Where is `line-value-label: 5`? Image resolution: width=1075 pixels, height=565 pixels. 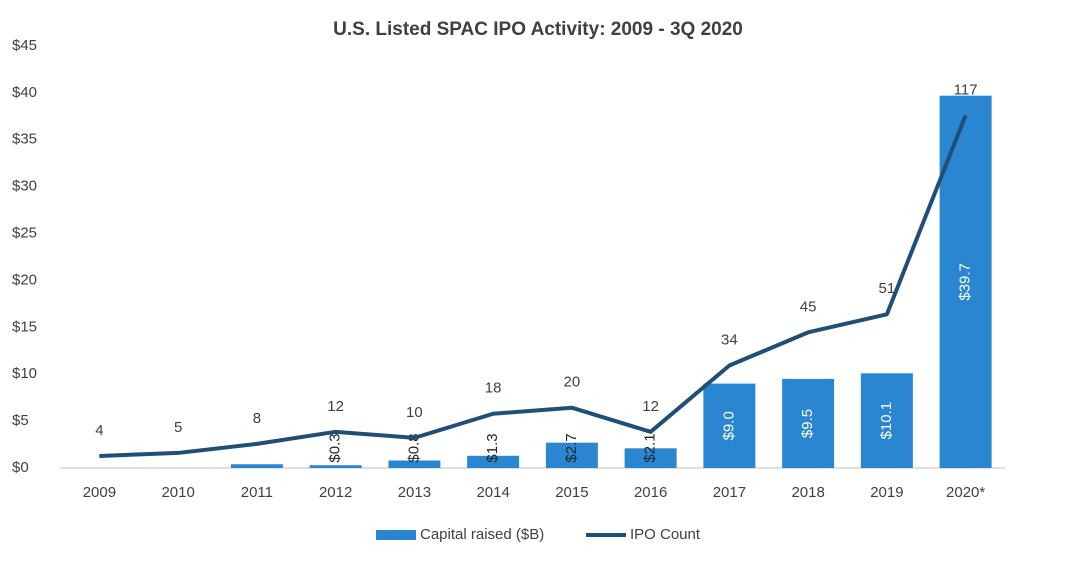
line-value-label: 5 is located at coordinates (178, 427).